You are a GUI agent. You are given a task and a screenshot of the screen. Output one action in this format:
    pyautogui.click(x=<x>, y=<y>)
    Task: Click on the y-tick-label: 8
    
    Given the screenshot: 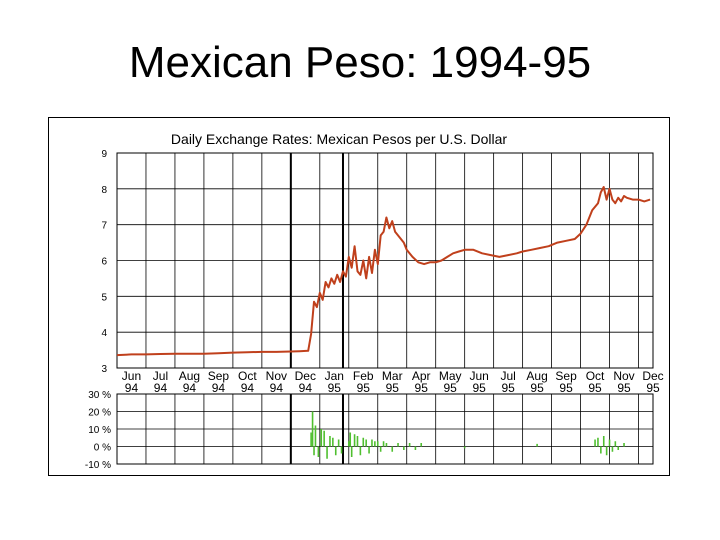 What is the action you would take?
    pyautogui.click(x=104, y=190)
    